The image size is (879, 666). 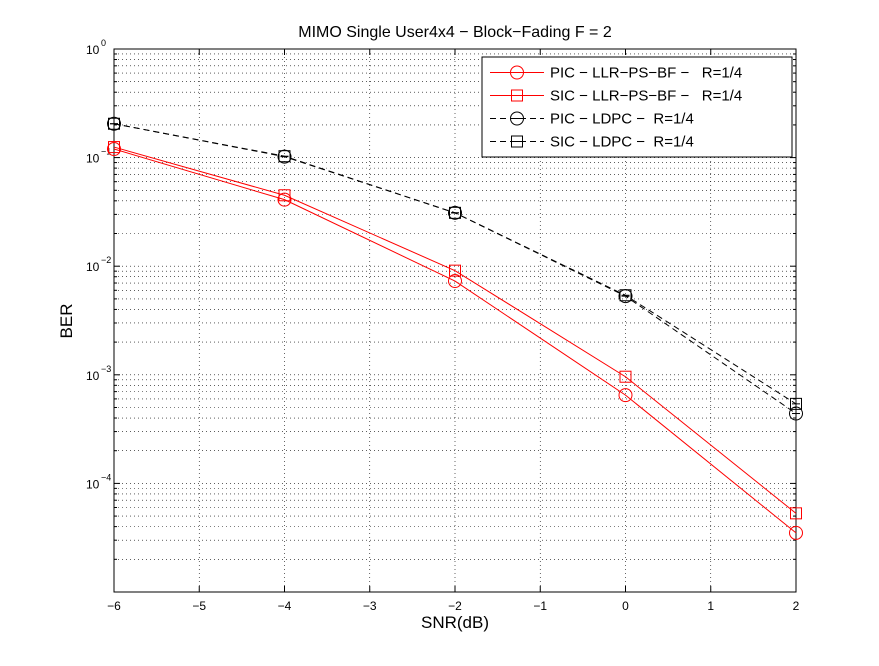 What do you see at coordinates (370, 606) in the screenshot?
I see `x-tick-label: −3` at bounding box center [370, 606].